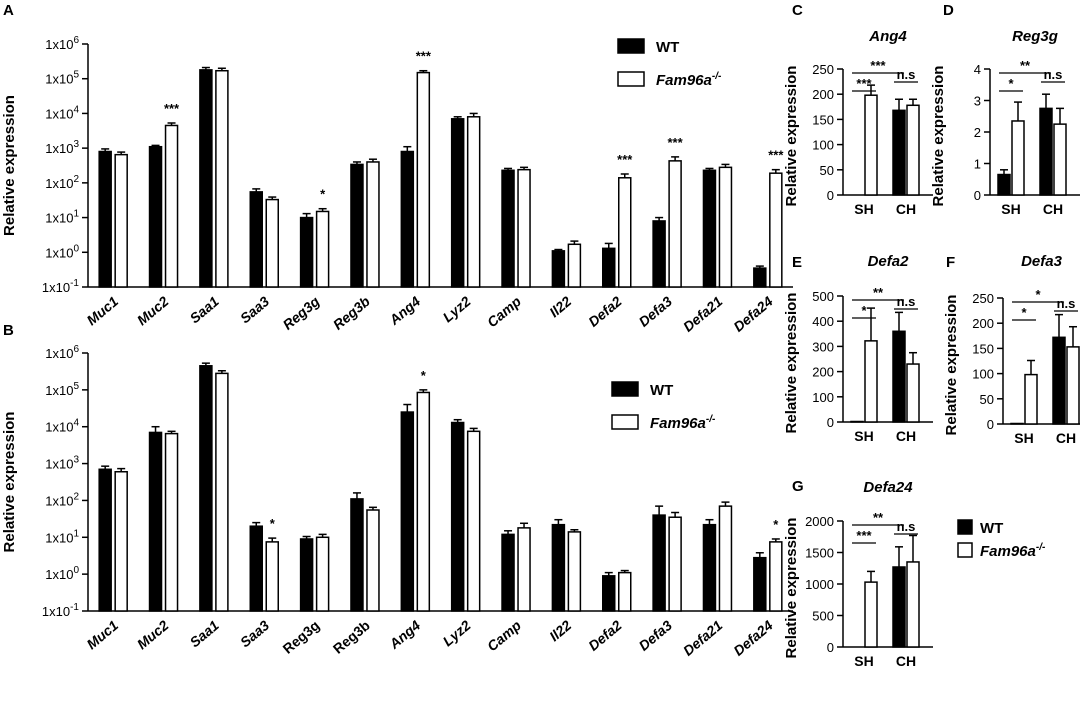 This screenshot has width=1084, height=722. What do you see at coordinates (753, 314) in the screenshot?
I see `category-label: Defa24` at bounding box center [753, 314].